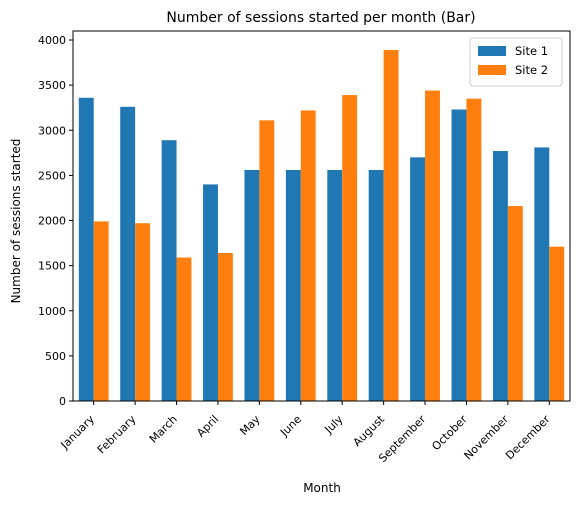 The height and width of the screenshot is (505, 580). Describe the element at coordinates (117, 434) in the screenshot. I see `x-tick-label: February` at that location.